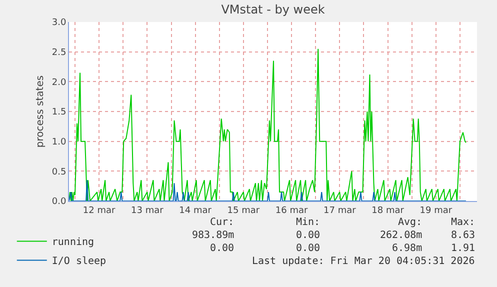  What do you see at coordinates (407, 248) in the screenshot?
I see `text: 6.98m` at bounding box center [407, 248].